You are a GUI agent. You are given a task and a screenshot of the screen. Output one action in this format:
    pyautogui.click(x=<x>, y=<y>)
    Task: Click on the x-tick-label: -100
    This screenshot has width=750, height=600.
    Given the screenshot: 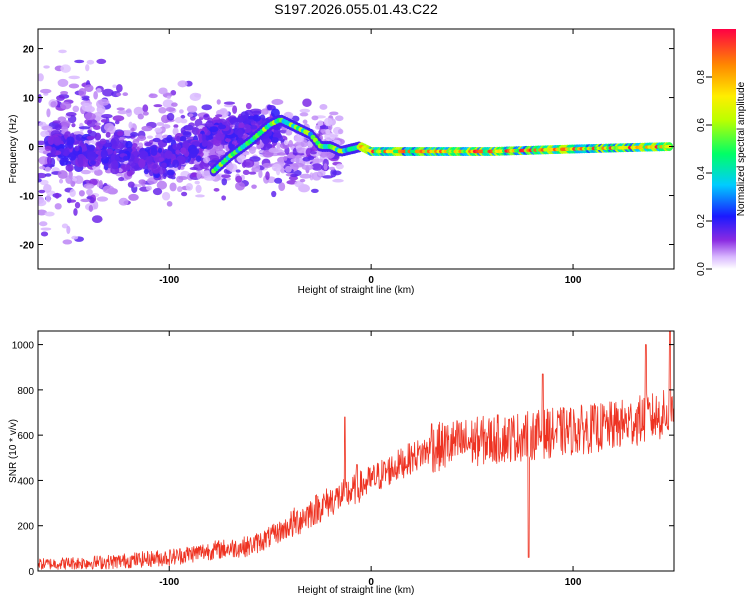 What is the action you would take?
    pyautogui.click(x=169, y=280)
    